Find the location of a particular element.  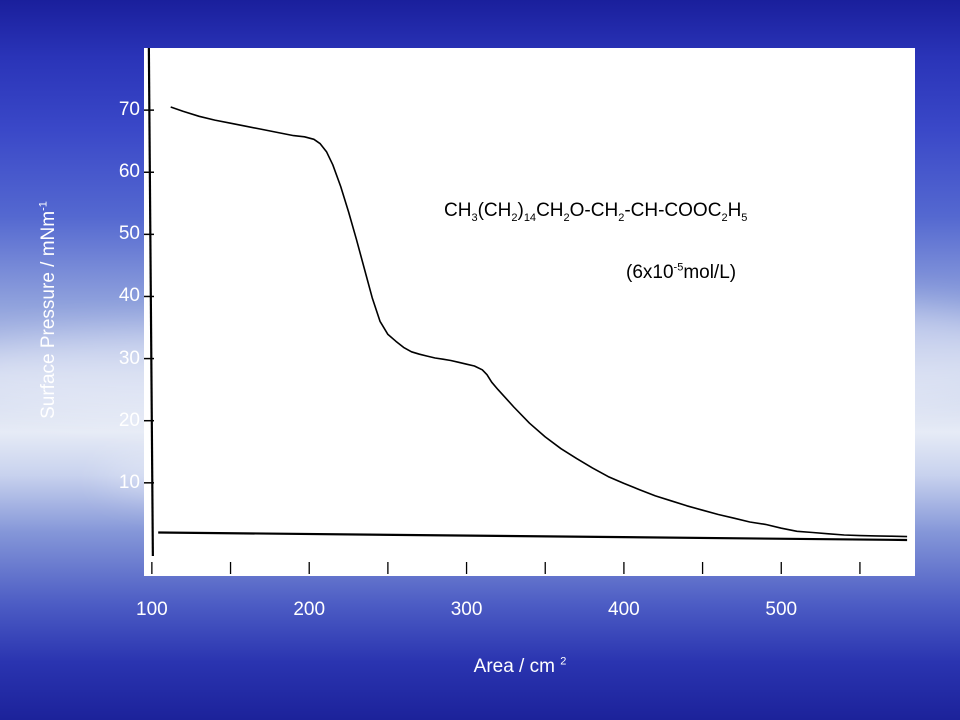

x-tick-label: 100 is located at coordinates (152, 609).